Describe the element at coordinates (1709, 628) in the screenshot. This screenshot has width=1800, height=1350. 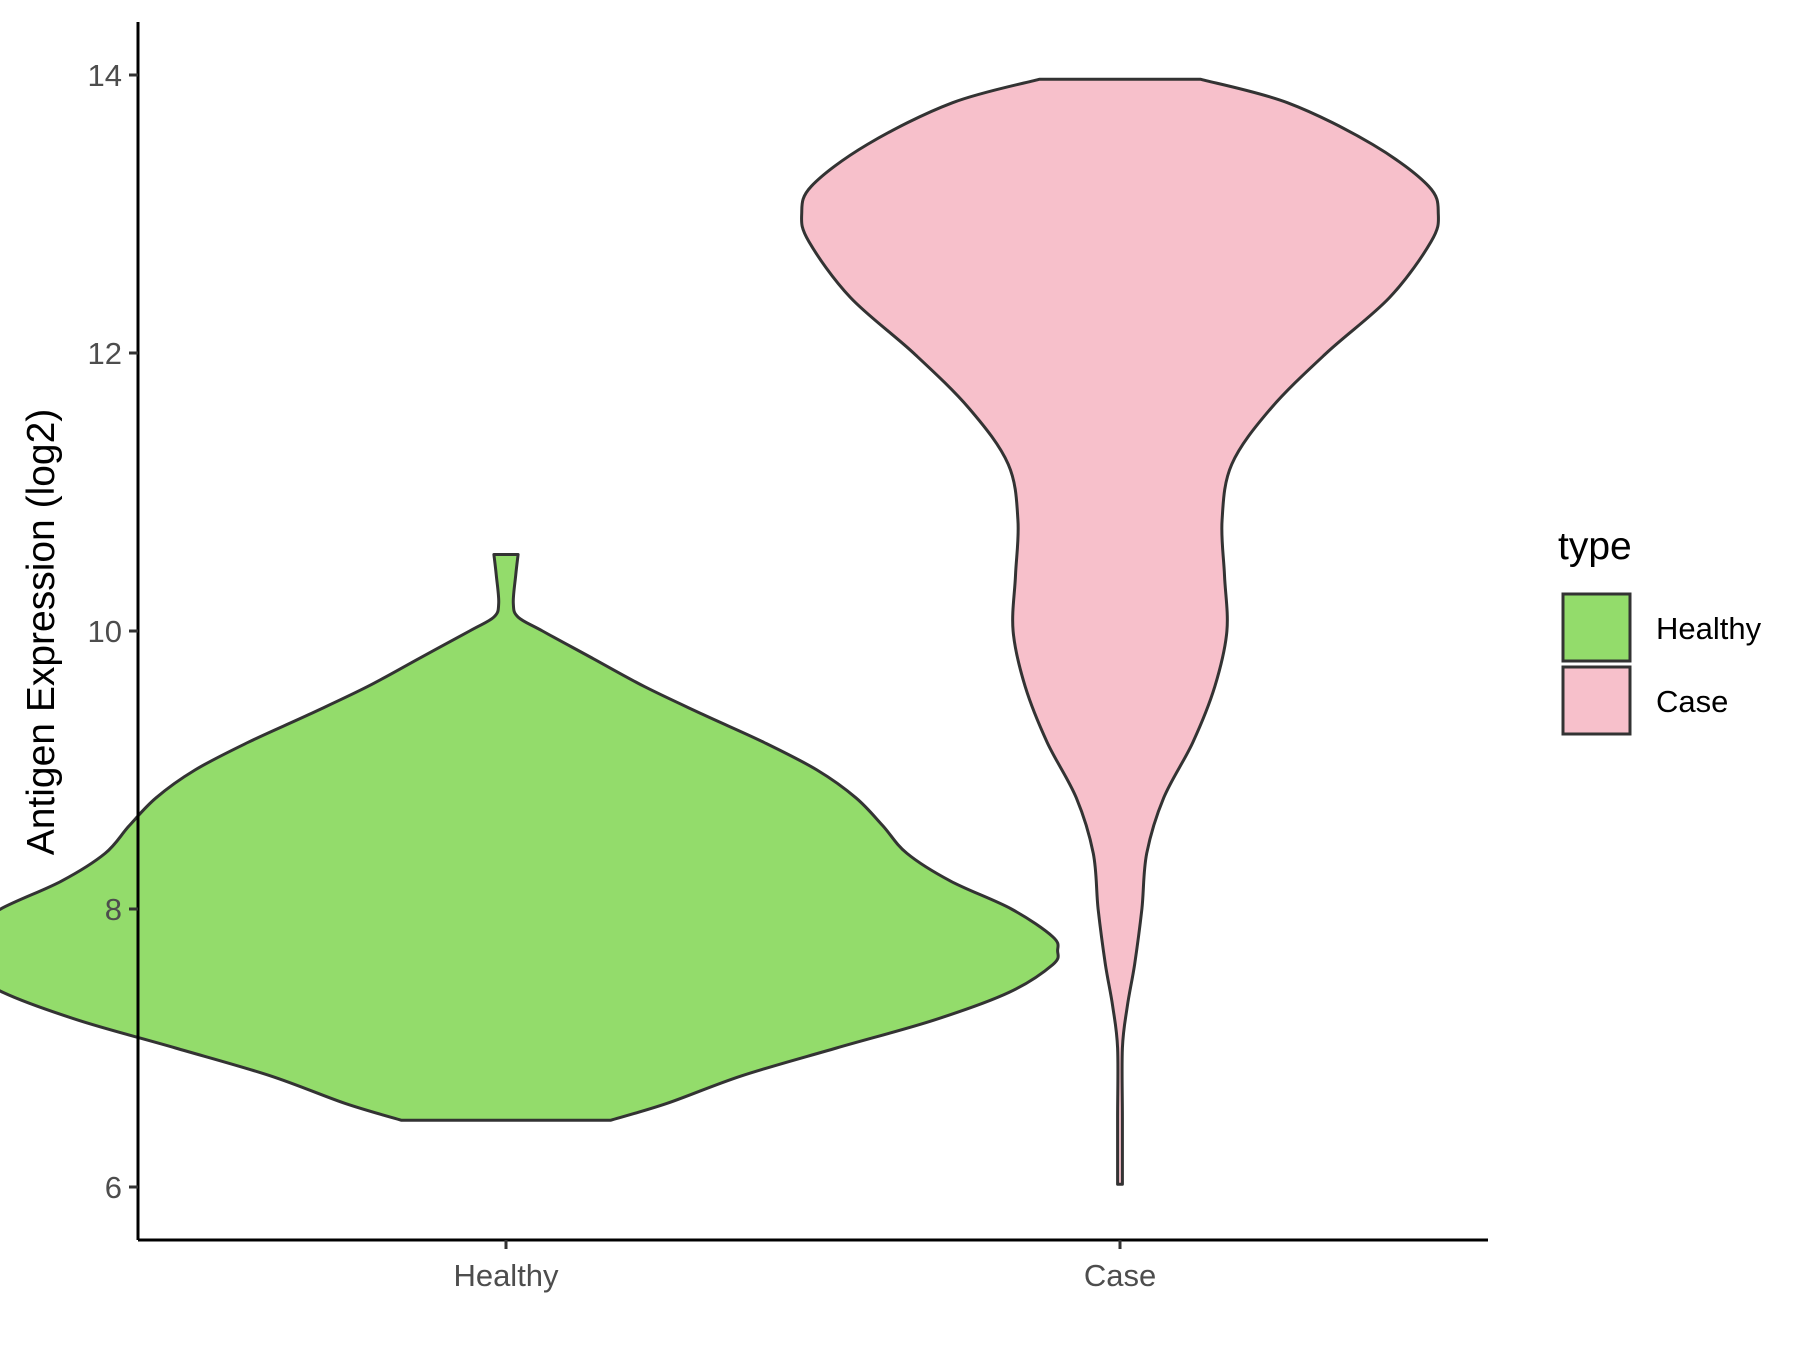
I see `legend-label-healthy: Healthy` at that location.